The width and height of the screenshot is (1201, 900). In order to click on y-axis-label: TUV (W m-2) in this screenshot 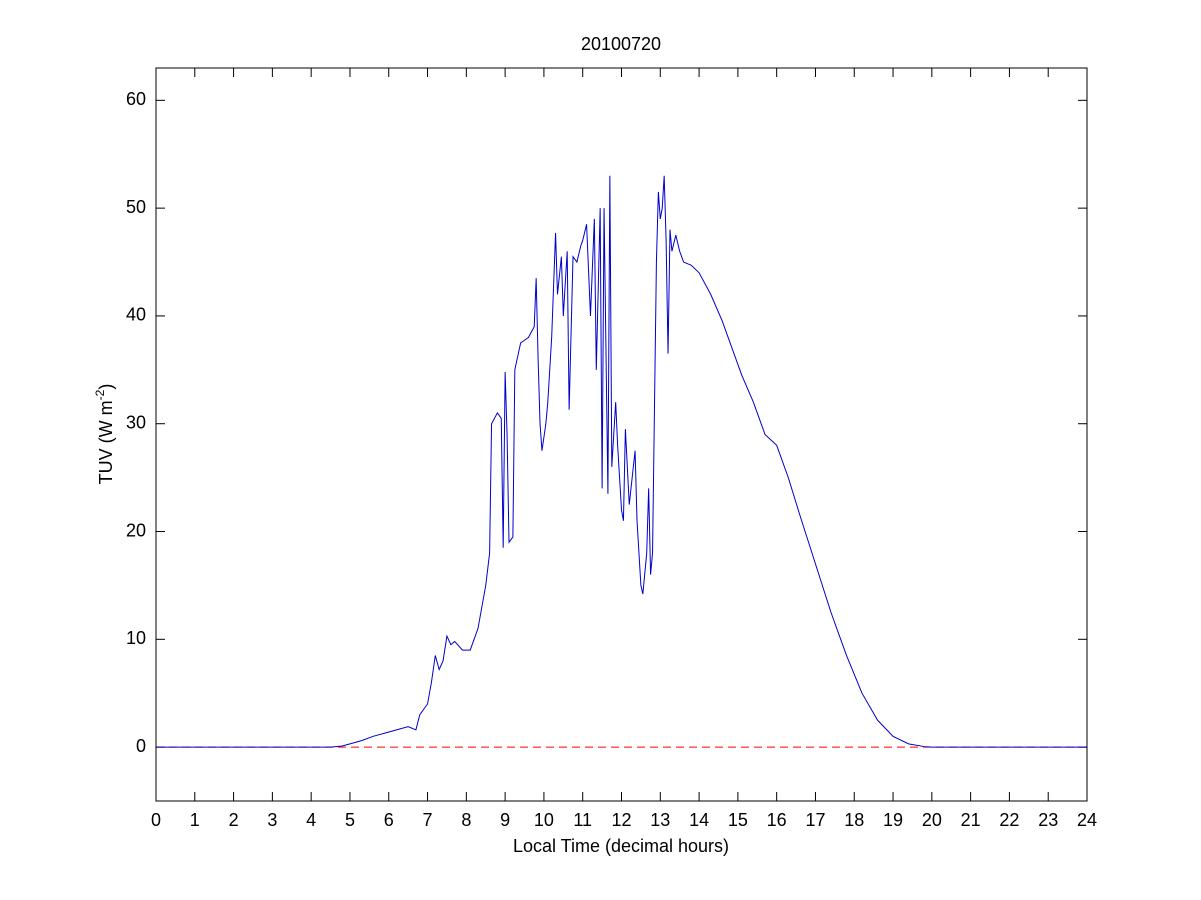, I will do `click(104, 434)`.